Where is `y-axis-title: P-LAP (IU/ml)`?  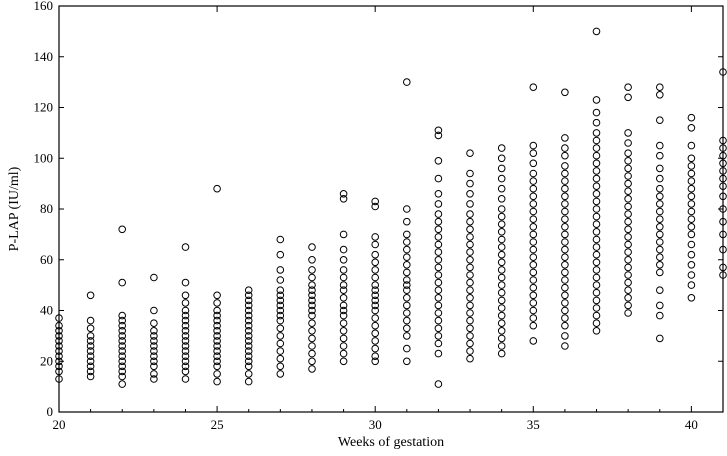 y-axis-title: P-LAP (IU/ml) is located at coordinates (14, 208).